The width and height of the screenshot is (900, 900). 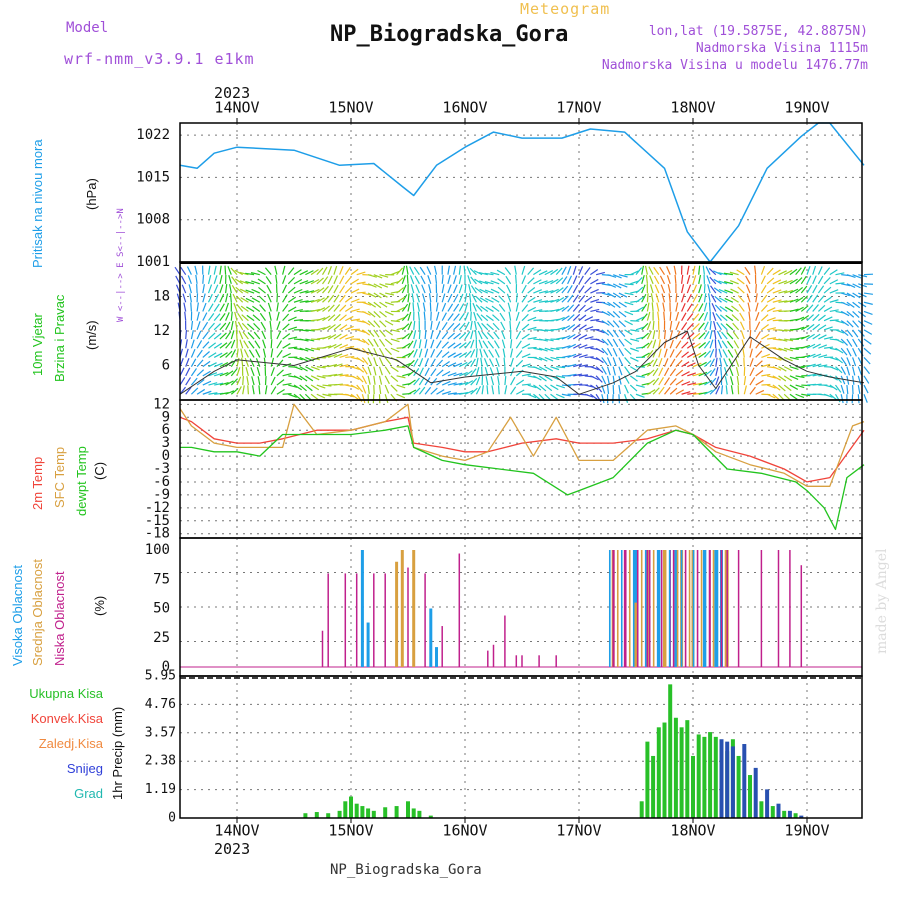 What do you see at coordinates (522, 192) in the screenshot?
I see `pressure-line` at bounding box center [522, 192].